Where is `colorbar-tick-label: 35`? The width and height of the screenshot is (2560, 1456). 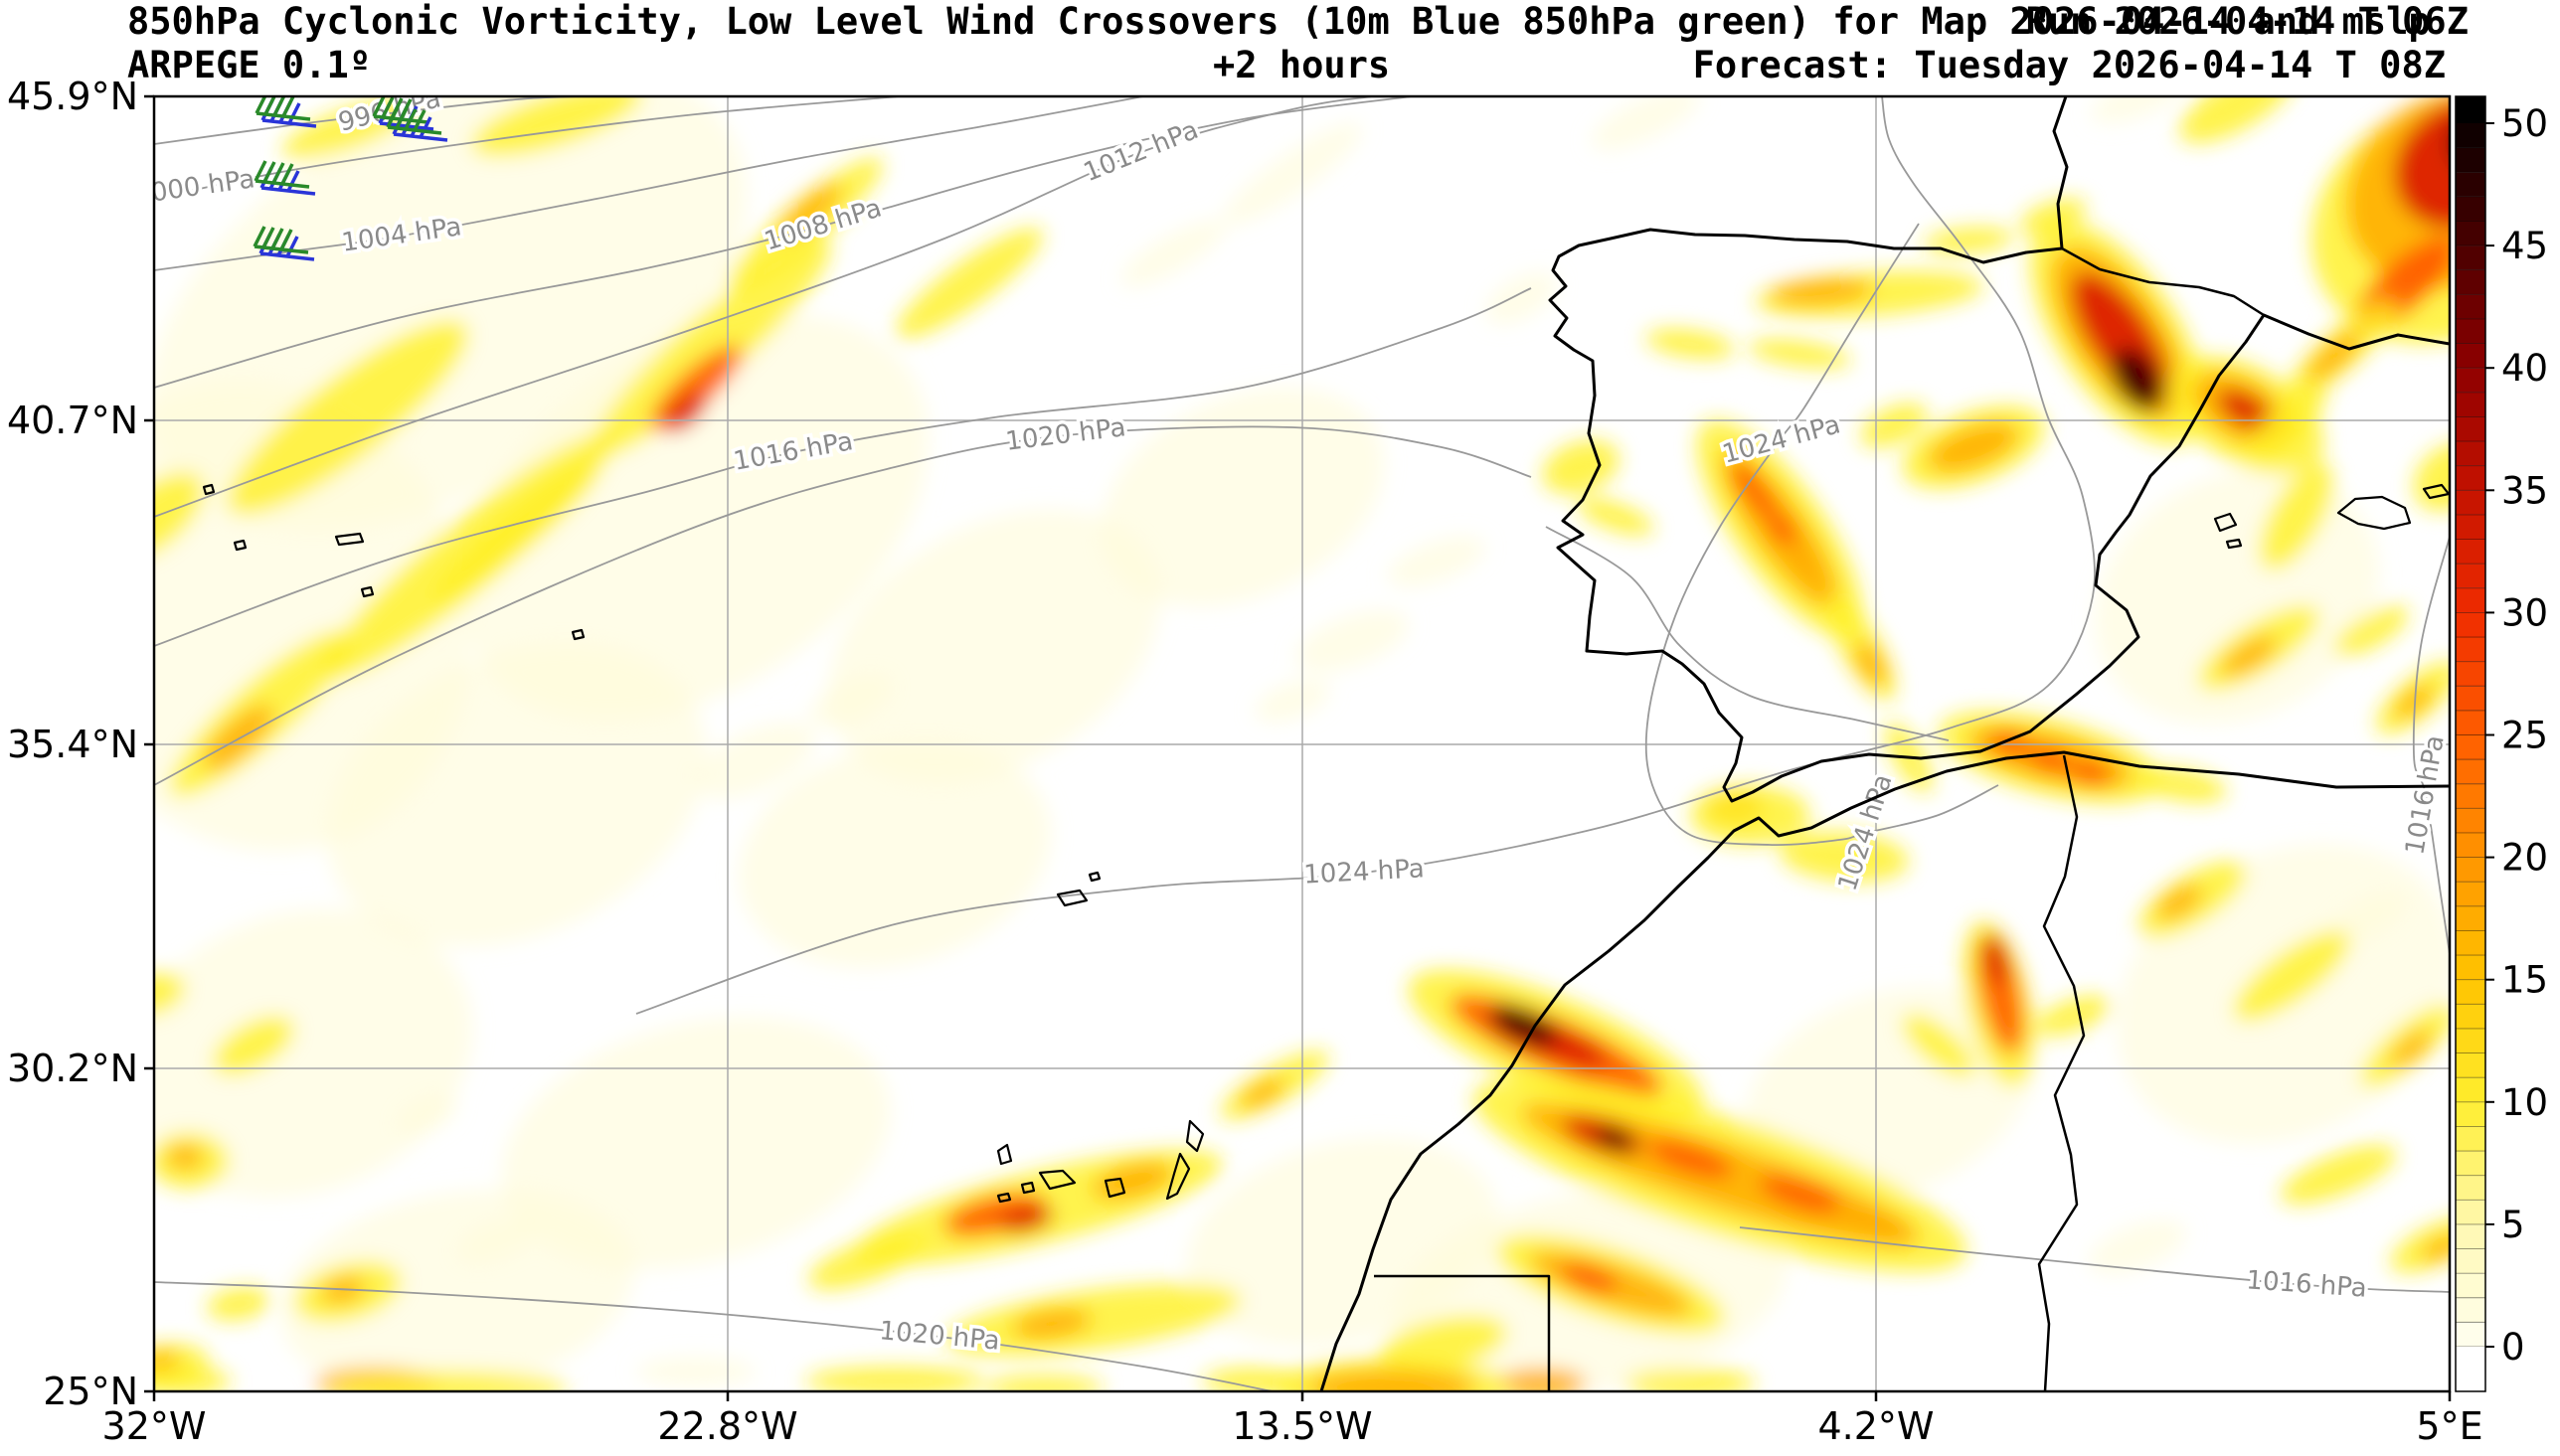 colorbar-tick-label: 35 is located at coordinates (2524, 490).